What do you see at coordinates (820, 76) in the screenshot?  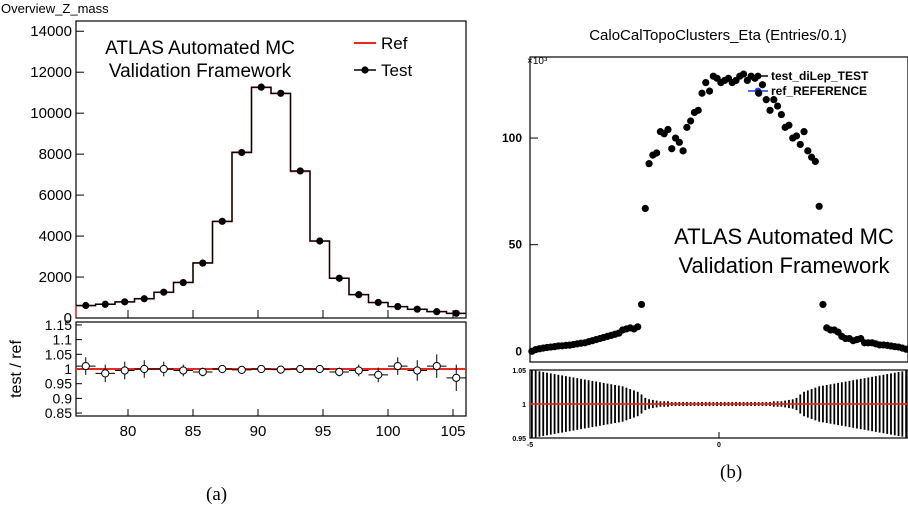 I see `chart-b-legend-test-label: test_diLep_TEST` at bounding box center [820, 76].